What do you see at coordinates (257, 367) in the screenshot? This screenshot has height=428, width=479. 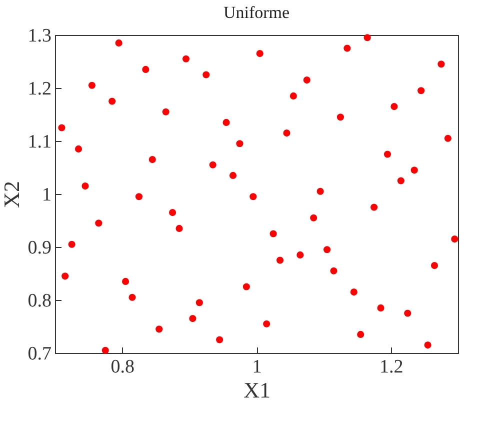 I see `x-tick-label: 1` at bounding box center [257, 367].